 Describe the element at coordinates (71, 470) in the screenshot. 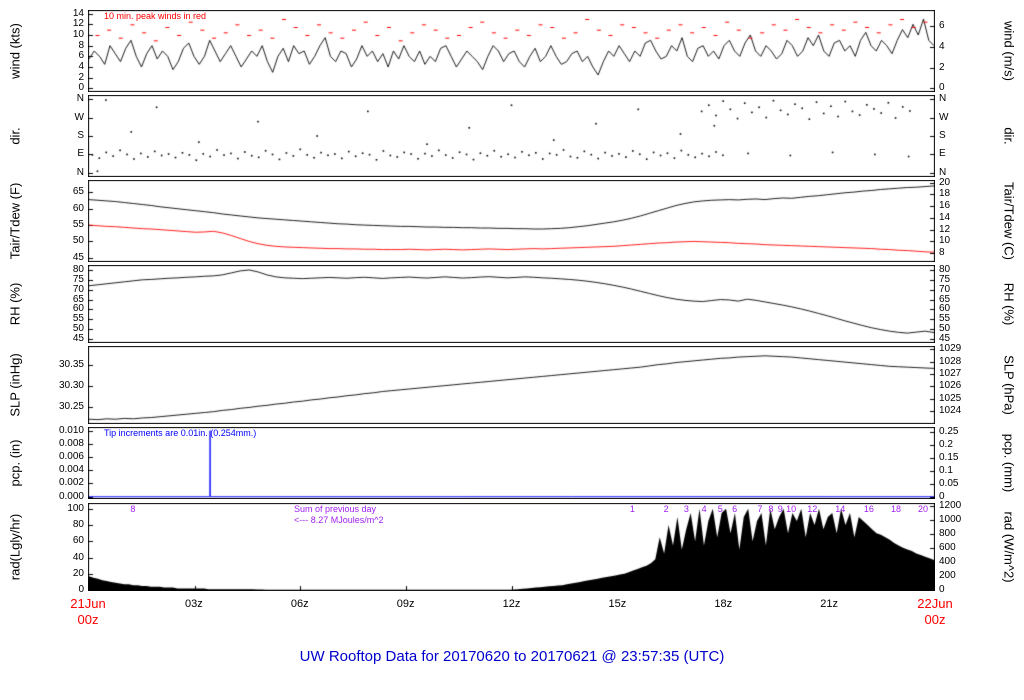

I see `y-tick-label: 0.004` at that location.